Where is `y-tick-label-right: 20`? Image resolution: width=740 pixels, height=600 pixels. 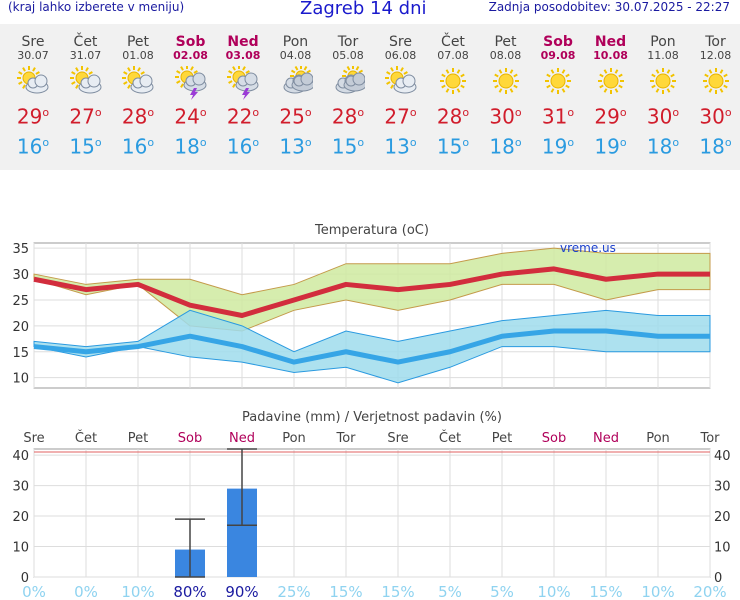
y-tick-label-right: 20 is located at coordinates (722, 517).